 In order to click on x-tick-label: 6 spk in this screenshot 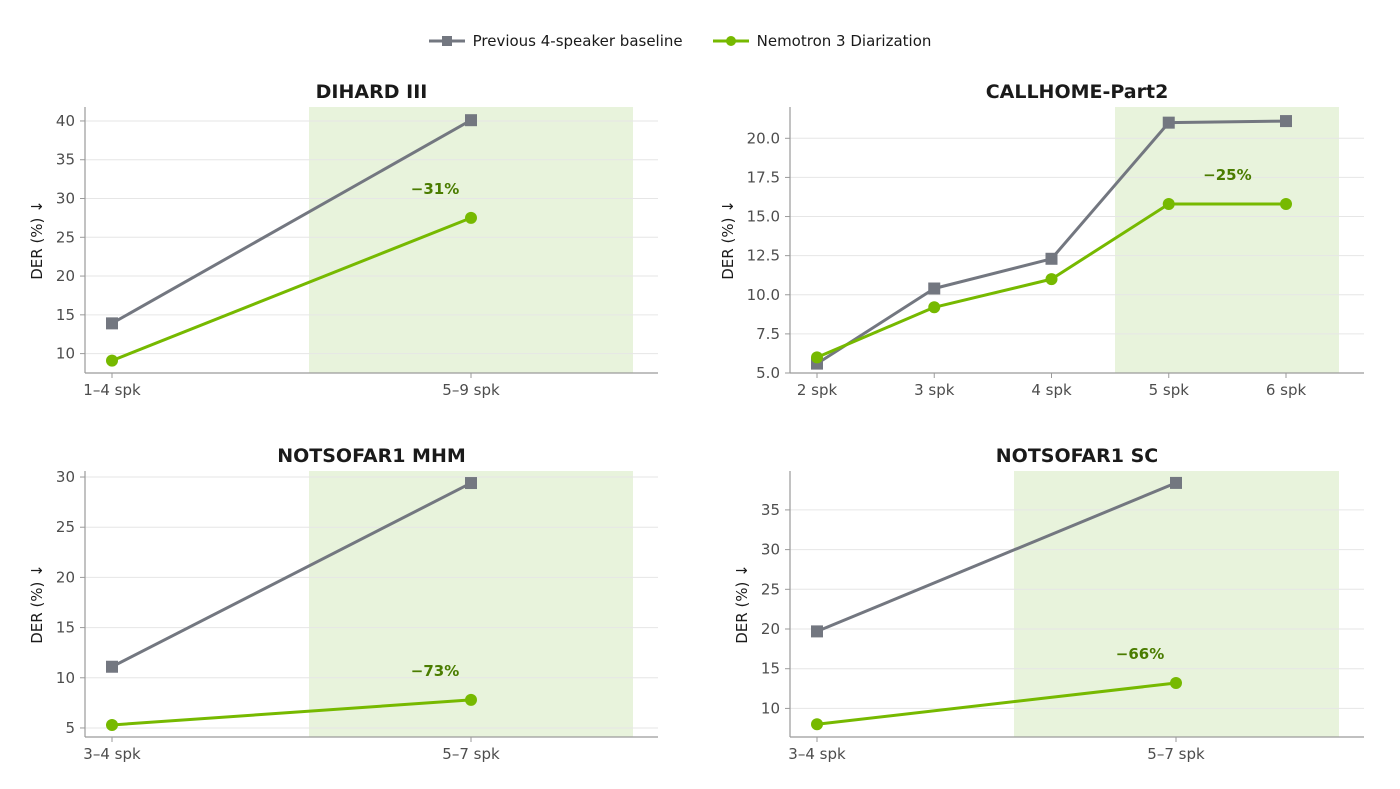, I will do `click(1286, 390)`.